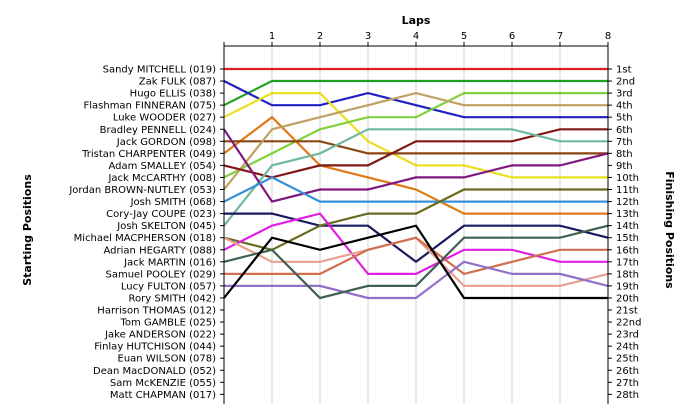  Describe the element at coordinates (416, 36) in the screenshot. I see `x-tick-label: 4` at that location.